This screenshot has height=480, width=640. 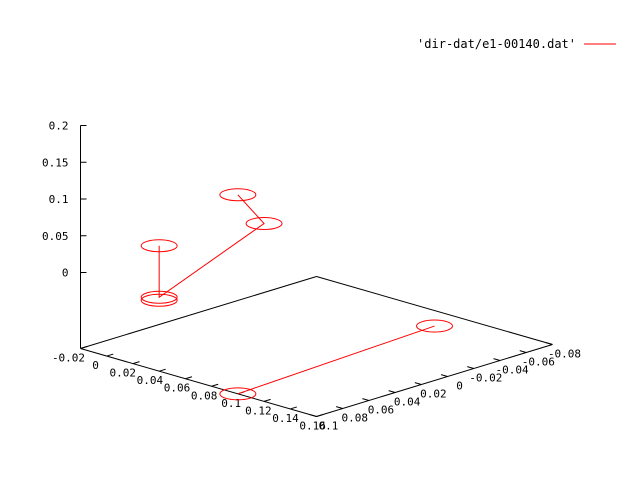 I want to click on y-tick-label: 0.04, so click(x=407, y=402).